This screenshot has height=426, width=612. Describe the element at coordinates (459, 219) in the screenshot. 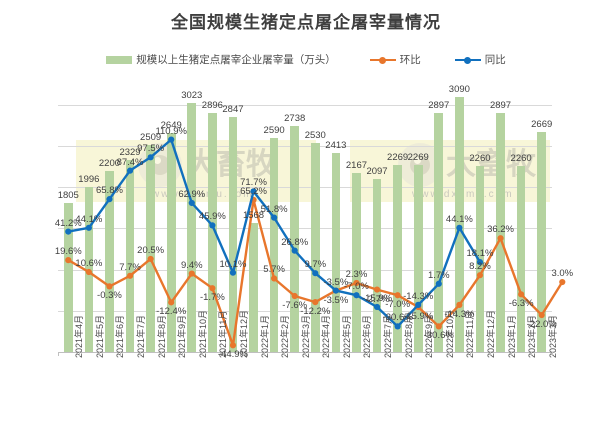

I see `yoy-value-label: 44.1%` at that location.